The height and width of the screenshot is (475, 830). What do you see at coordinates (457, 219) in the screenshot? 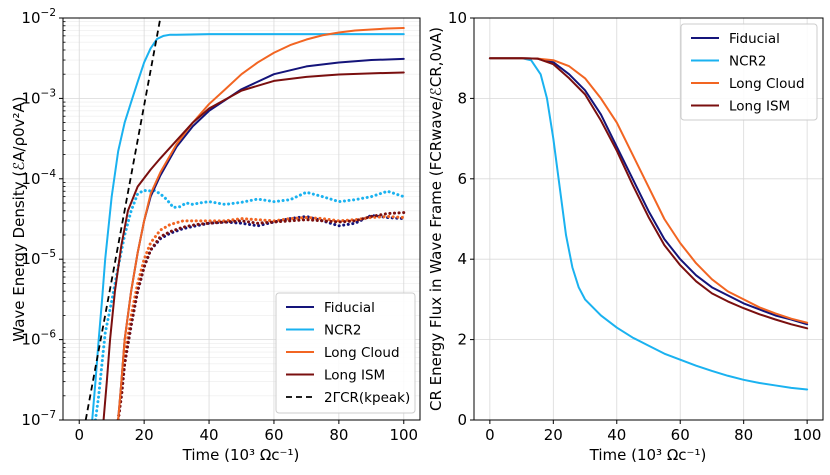
I see `right-y-tick-labels: 0 2 4 6 8 10` at bounding box center [457, 219].